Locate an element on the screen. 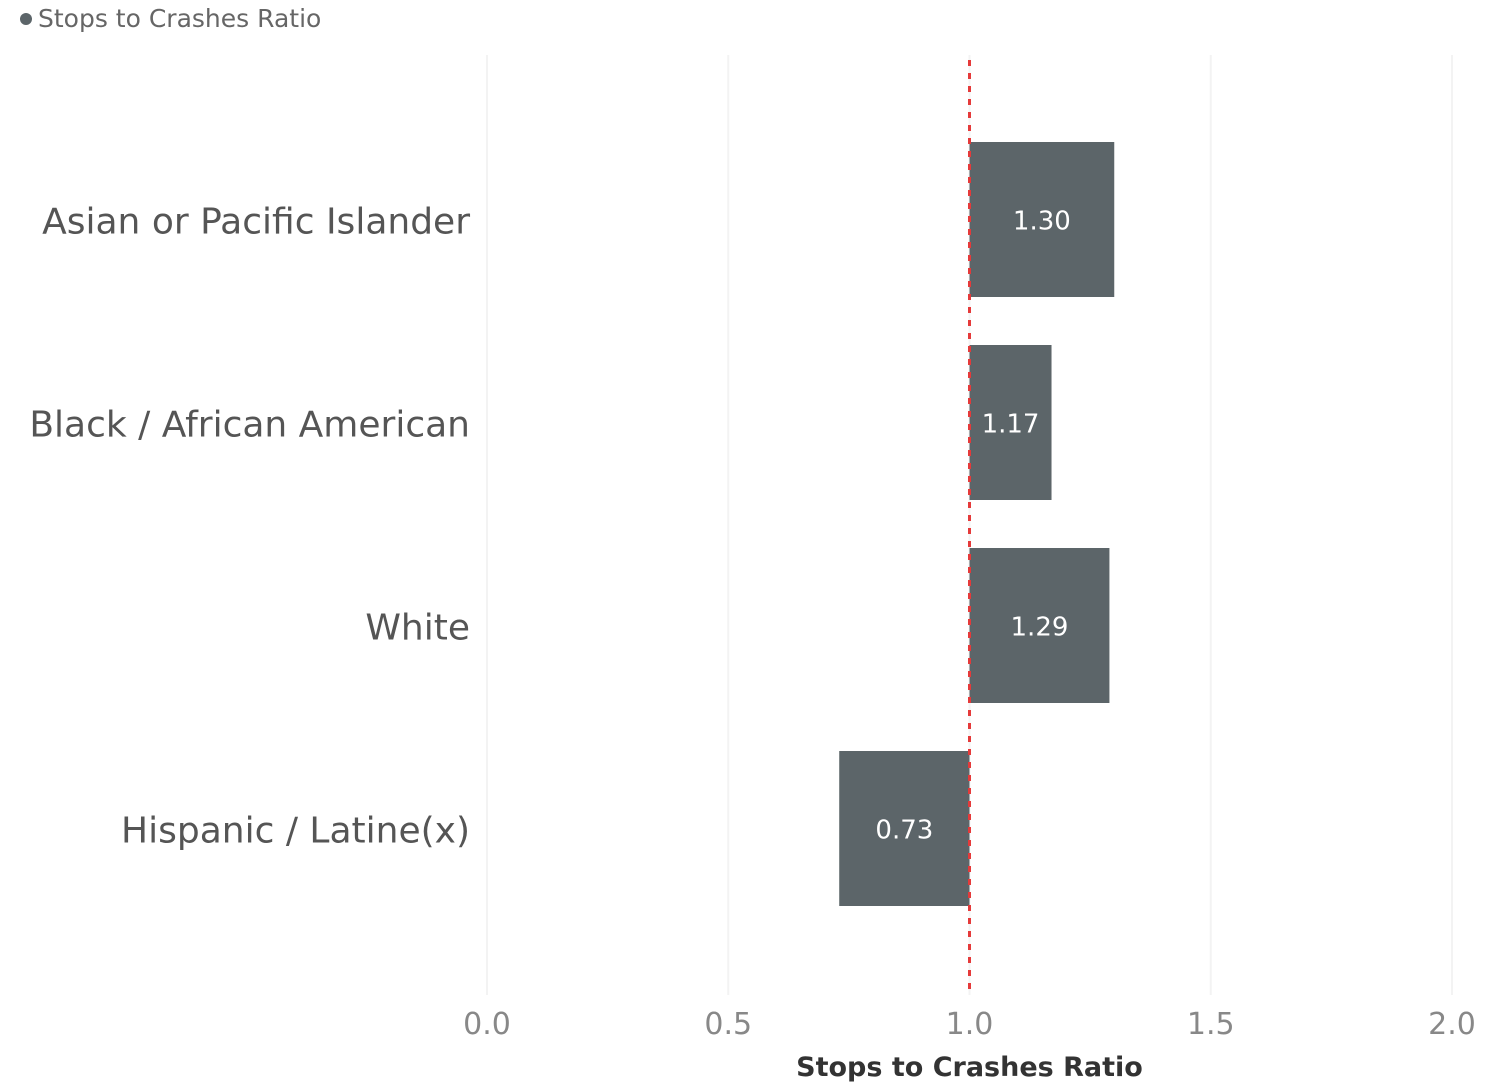 The height and width of the screenshot is (1088, 1508). data-label: 1.29 is located at coordinates (1040, 628).